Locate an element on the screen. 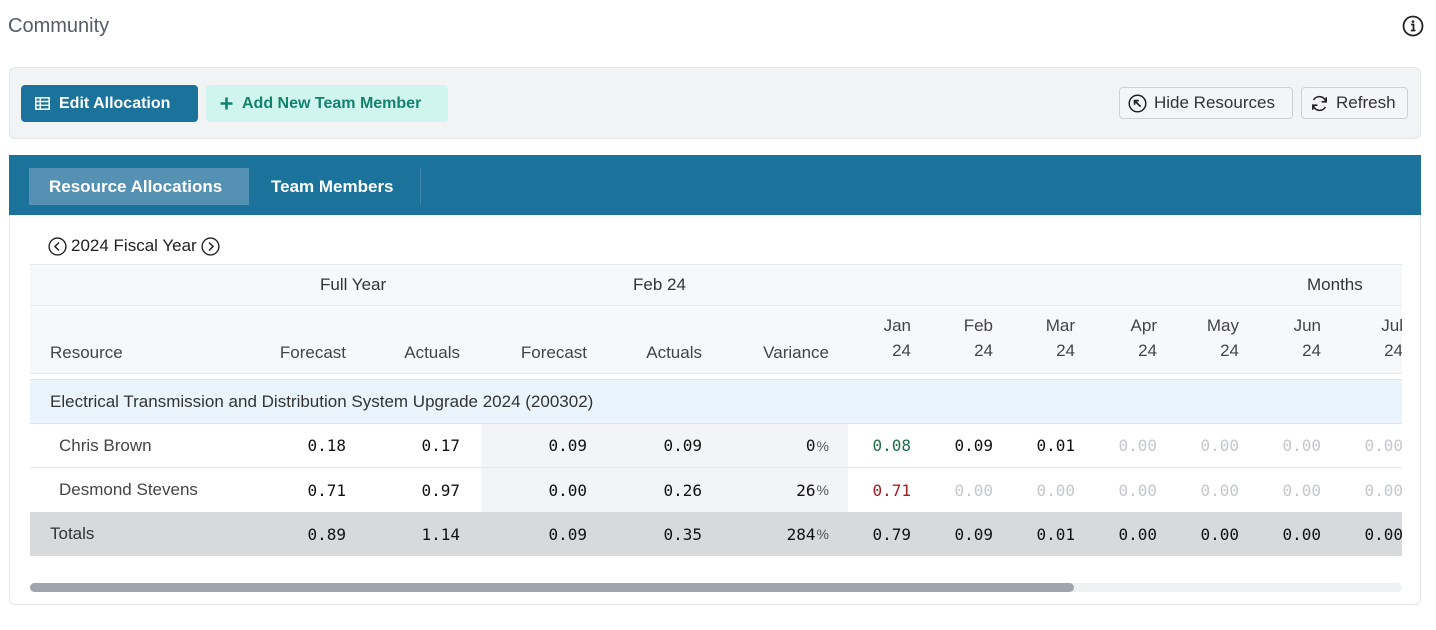 The width and height of the screenshot is (1436, 630). month-total-jul: 0.00 is located at coordinates (1383, 534).